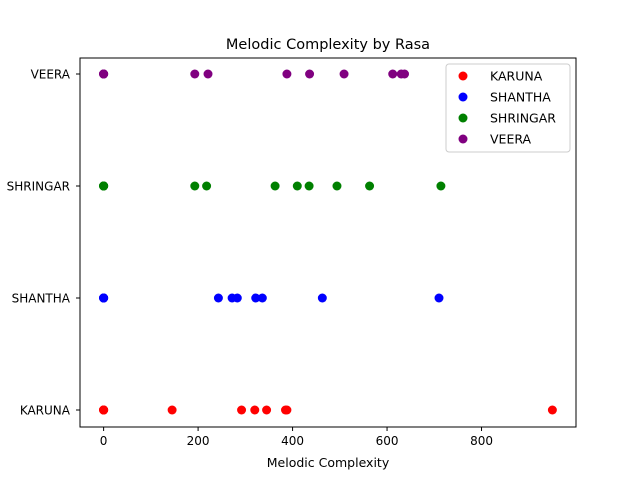 The image size is (640, 480). Describe the element at coordinates (481, 441) in the screenshot. I see `x-tick-label: 800` at that location.